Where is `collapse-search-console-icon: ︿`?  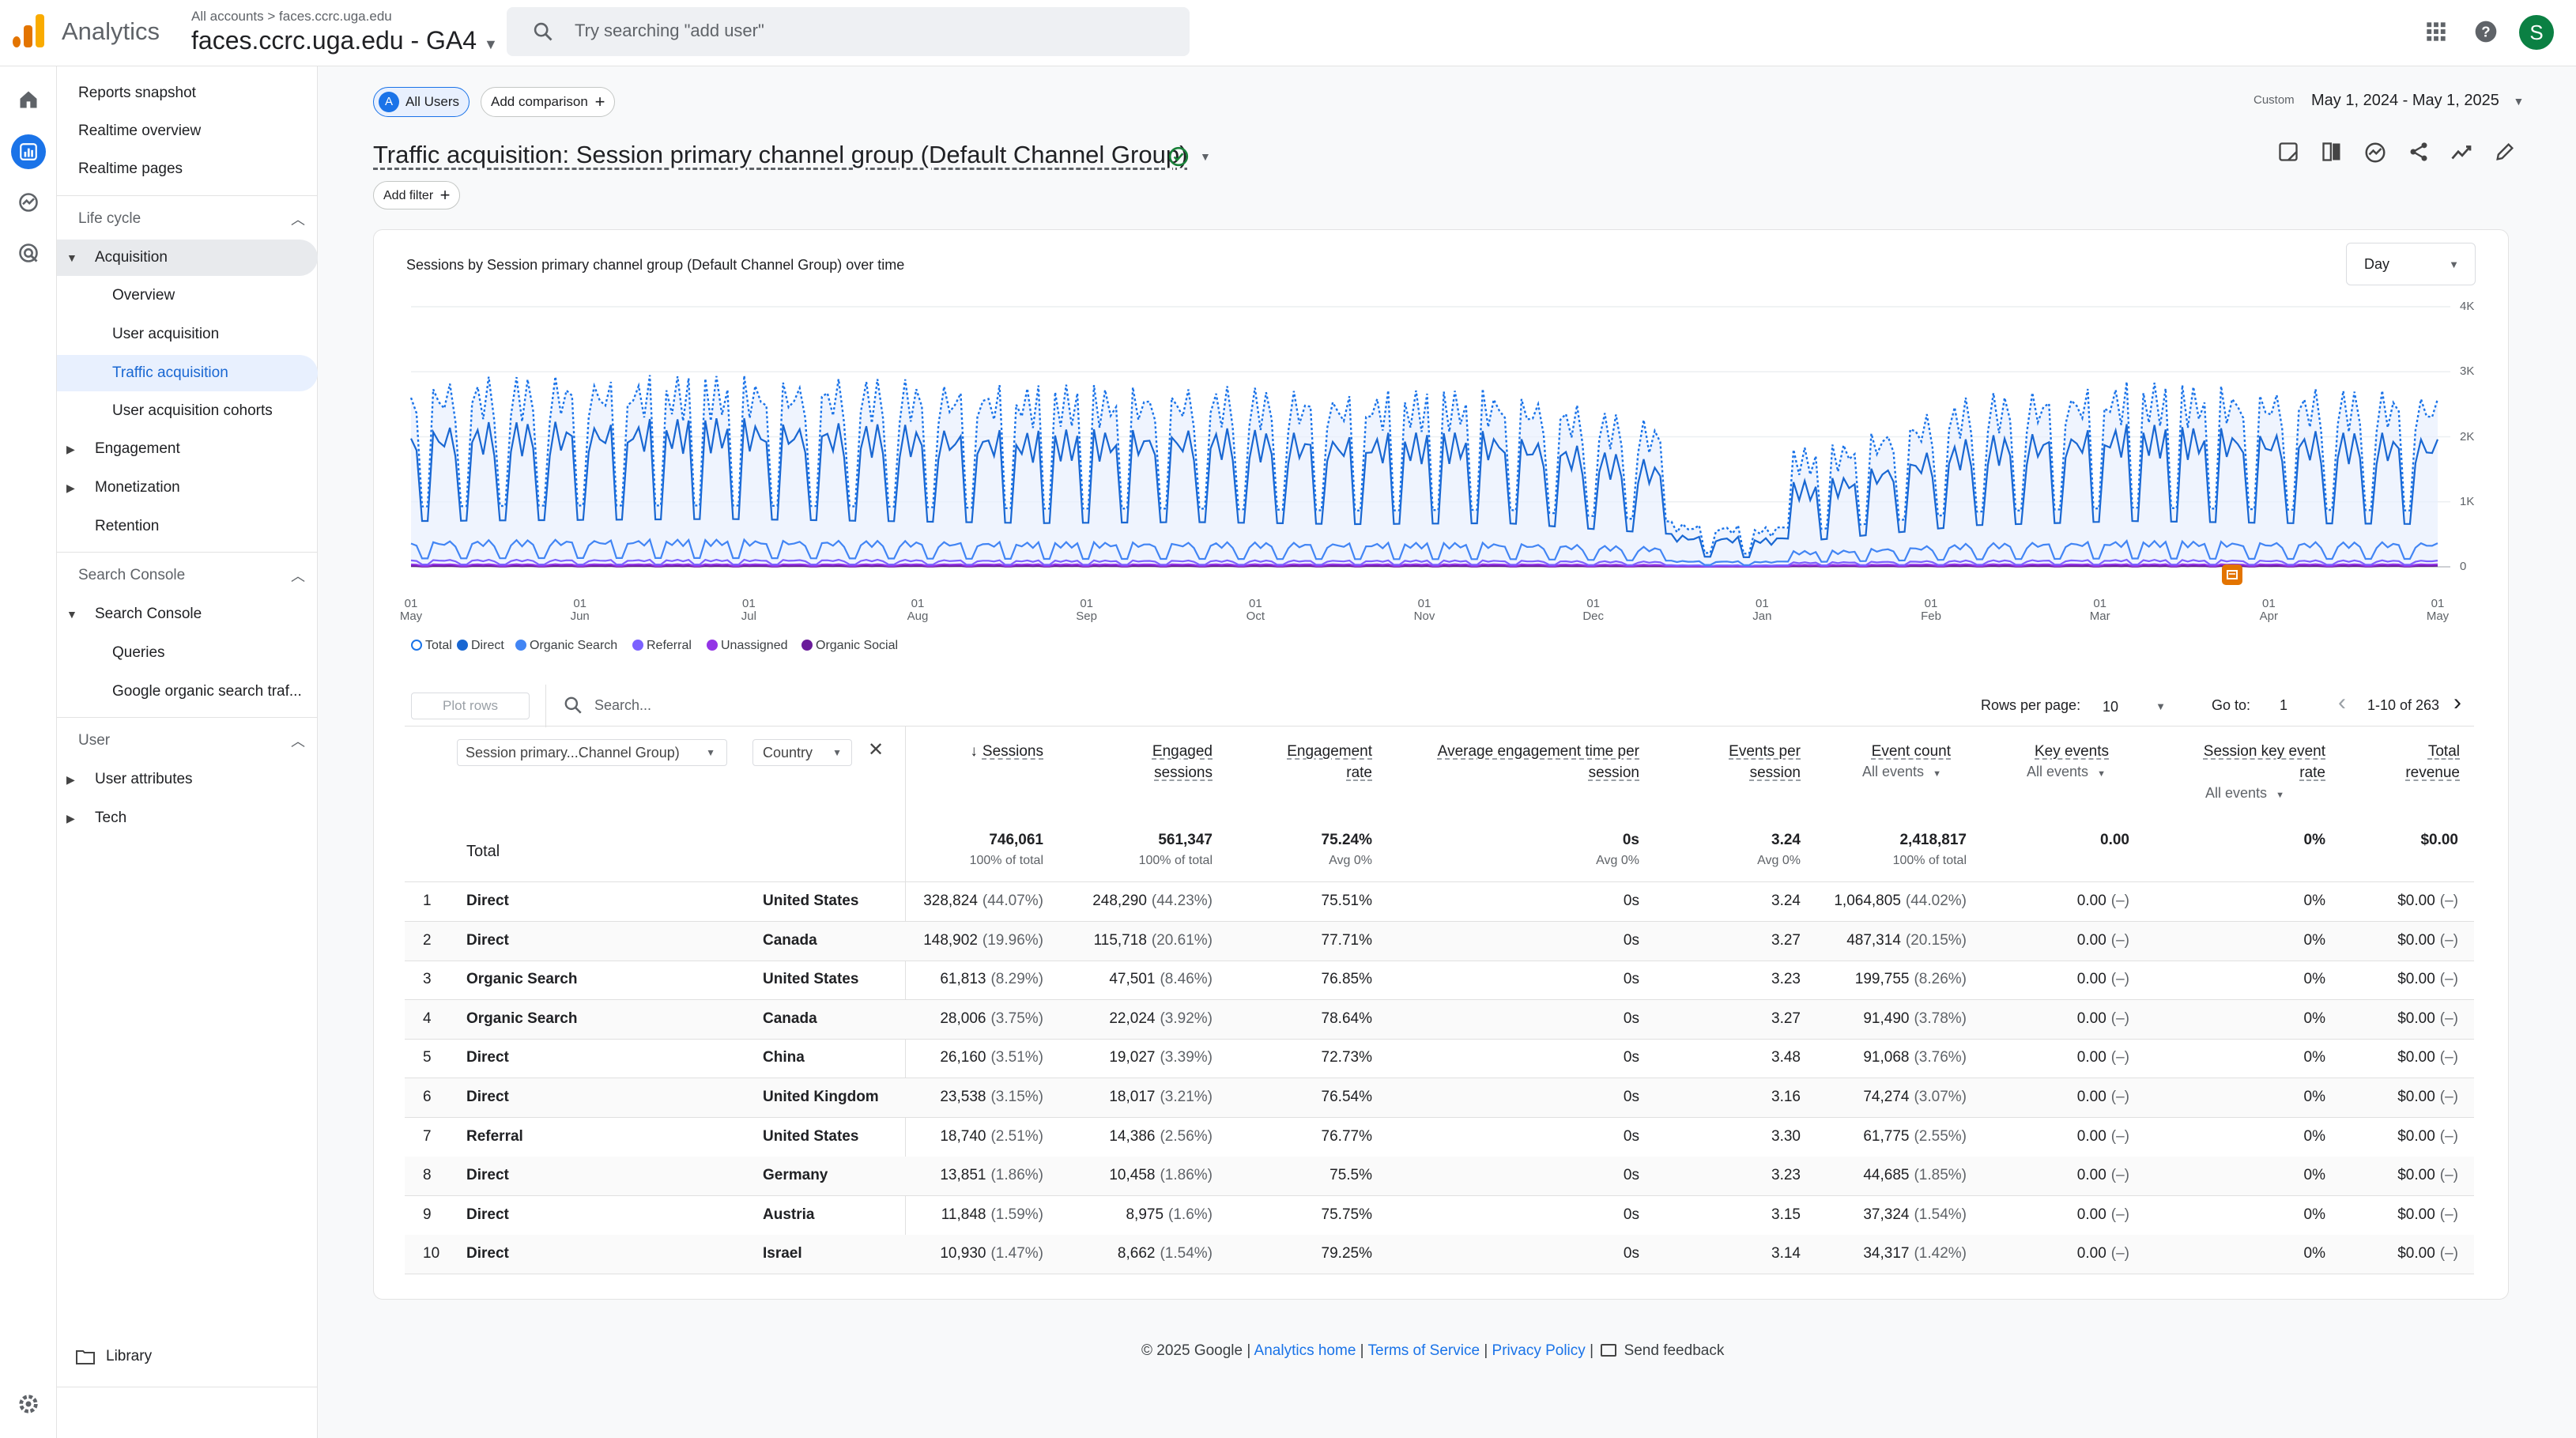
collapse-search-console-icon: ︿ is located at coordinates (298, 576).